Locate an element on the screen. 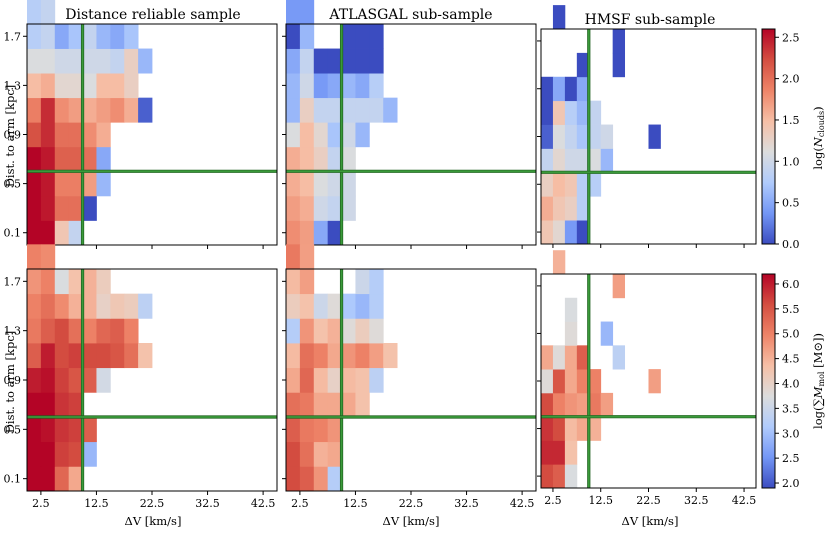 This screenshot has height=541, width=830. colorbar-tick-label: 3.5 is located at coordinates (791, 408).